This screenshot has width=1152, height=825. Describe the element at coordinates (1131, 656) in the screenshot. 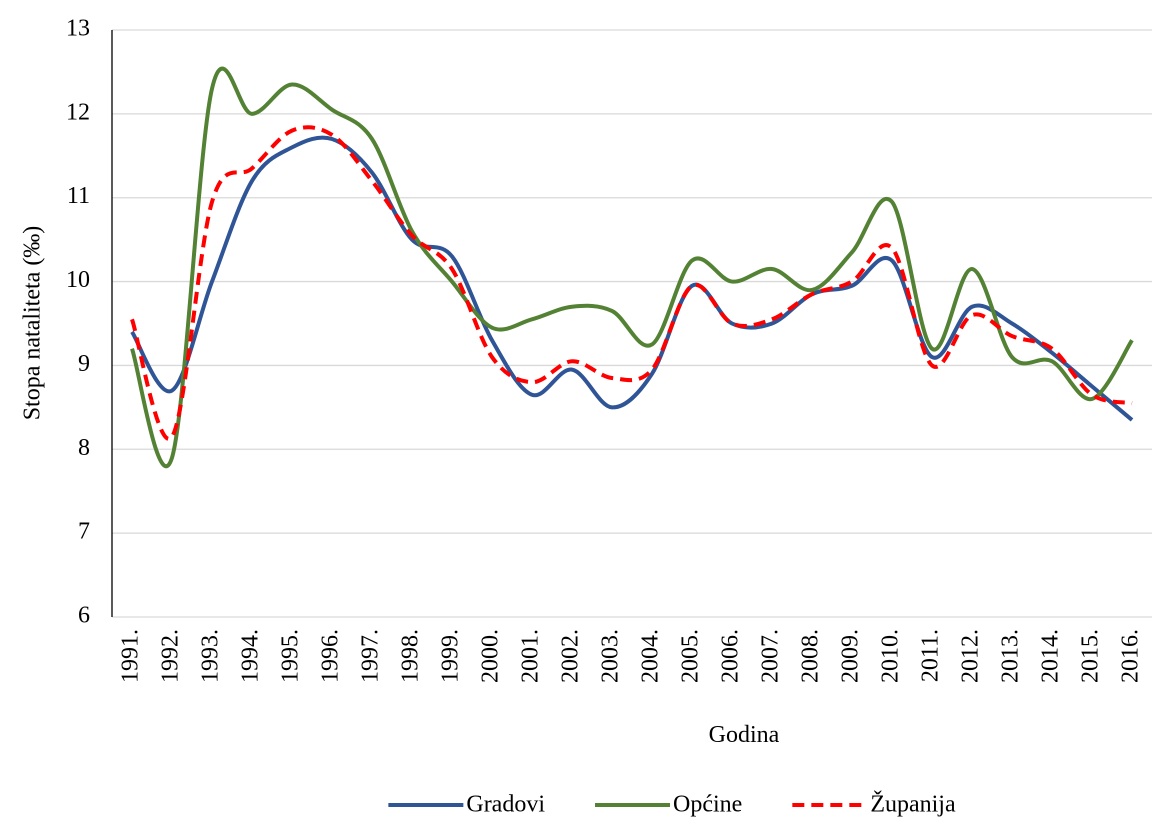

I see `x-tick-label: 2016.` at that location.